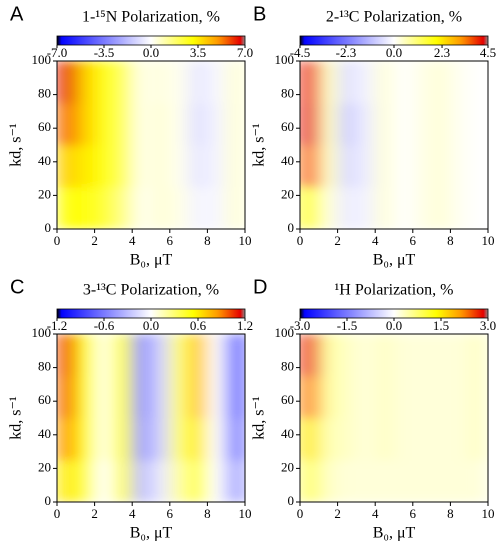 Image resolution: width=500 pixels, height=551 pixels. What do you see at coordinates (17, 14) in the screenshot?
I see `panel-label: A` at bounding box center [17, 14].